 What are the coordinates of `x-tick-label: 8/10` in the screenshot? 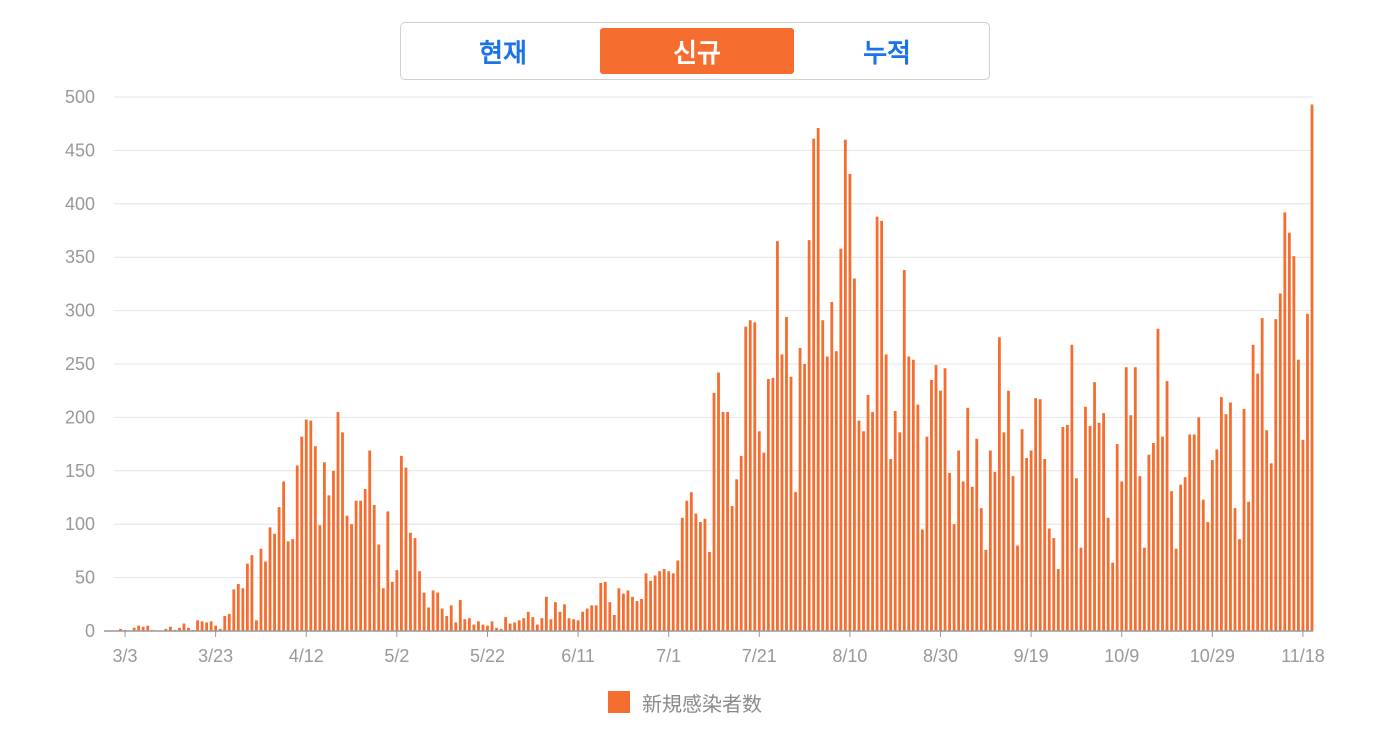 It's located at (849, 656).